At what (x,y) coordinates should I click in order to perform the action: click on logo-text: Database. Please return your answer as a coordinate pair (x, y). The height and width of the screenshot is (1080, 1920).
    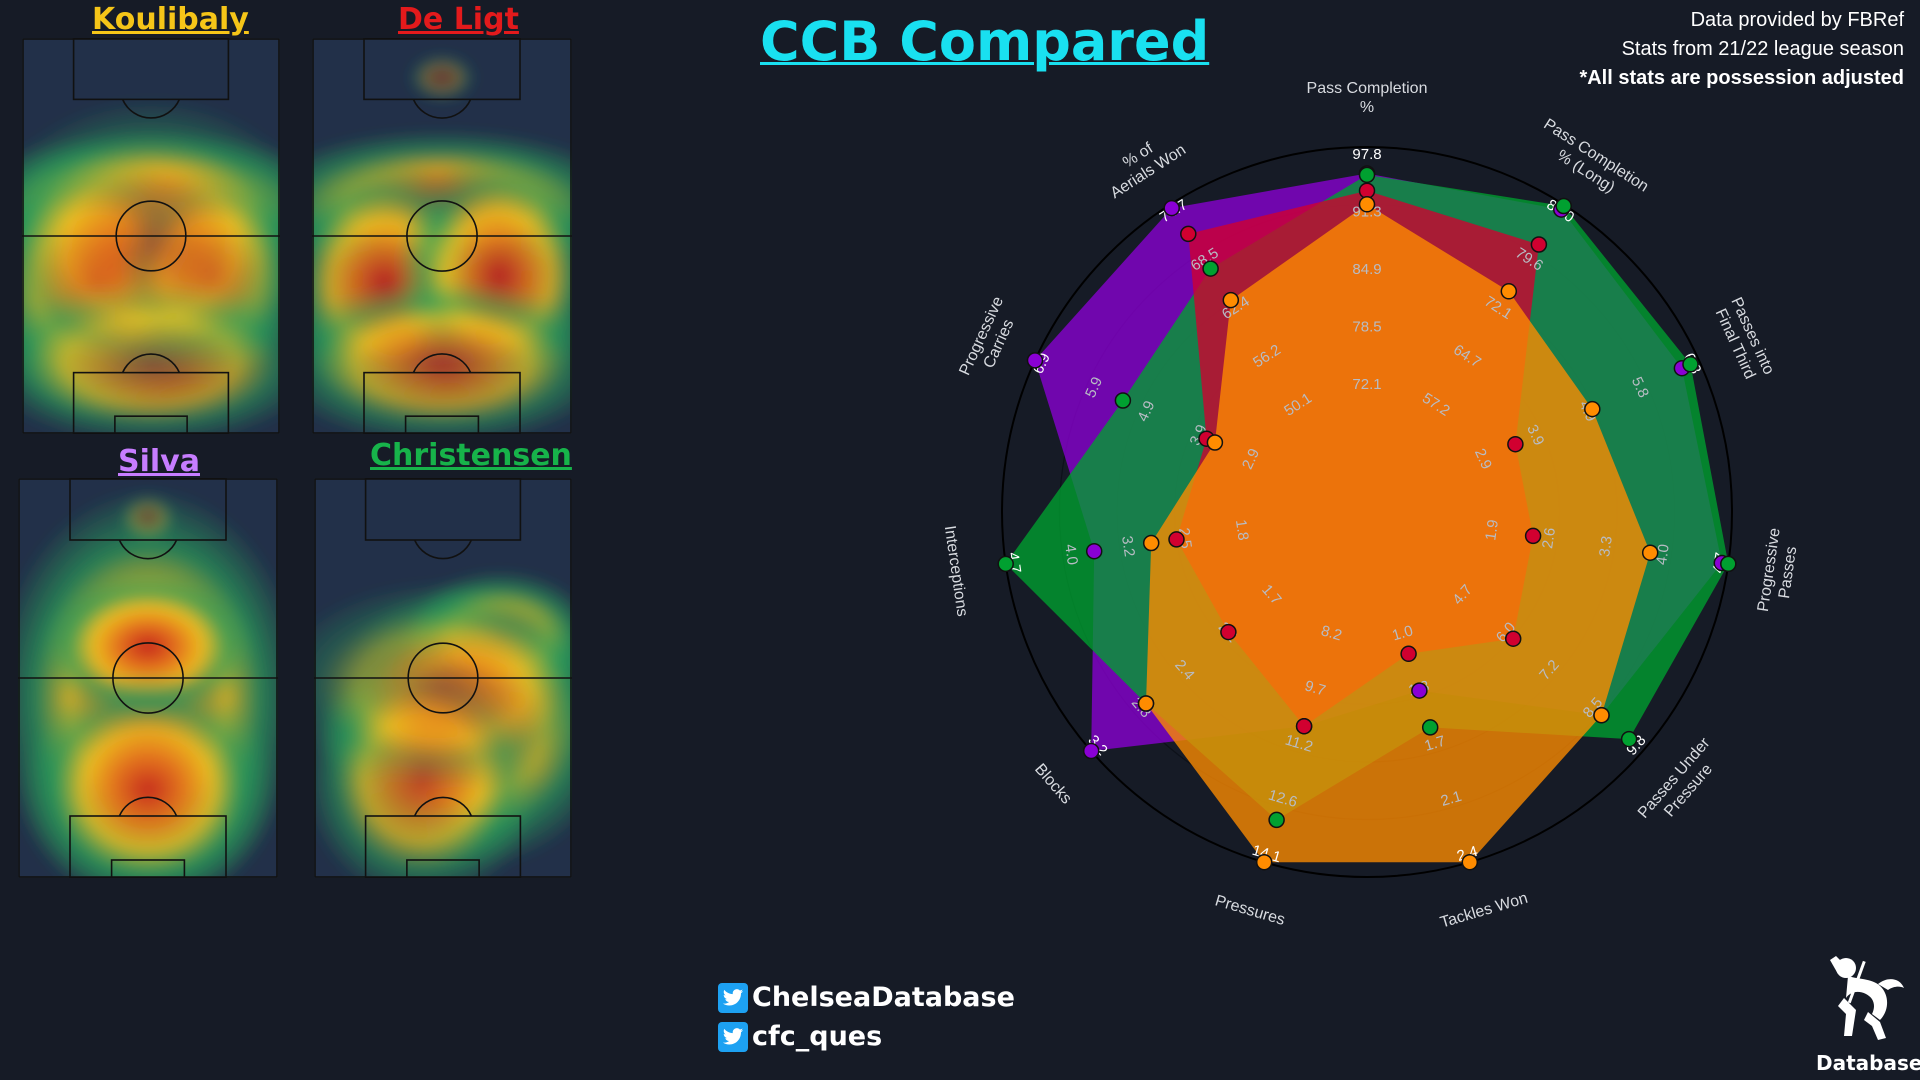
    Looking at the image, I should click on (1868, 1063).